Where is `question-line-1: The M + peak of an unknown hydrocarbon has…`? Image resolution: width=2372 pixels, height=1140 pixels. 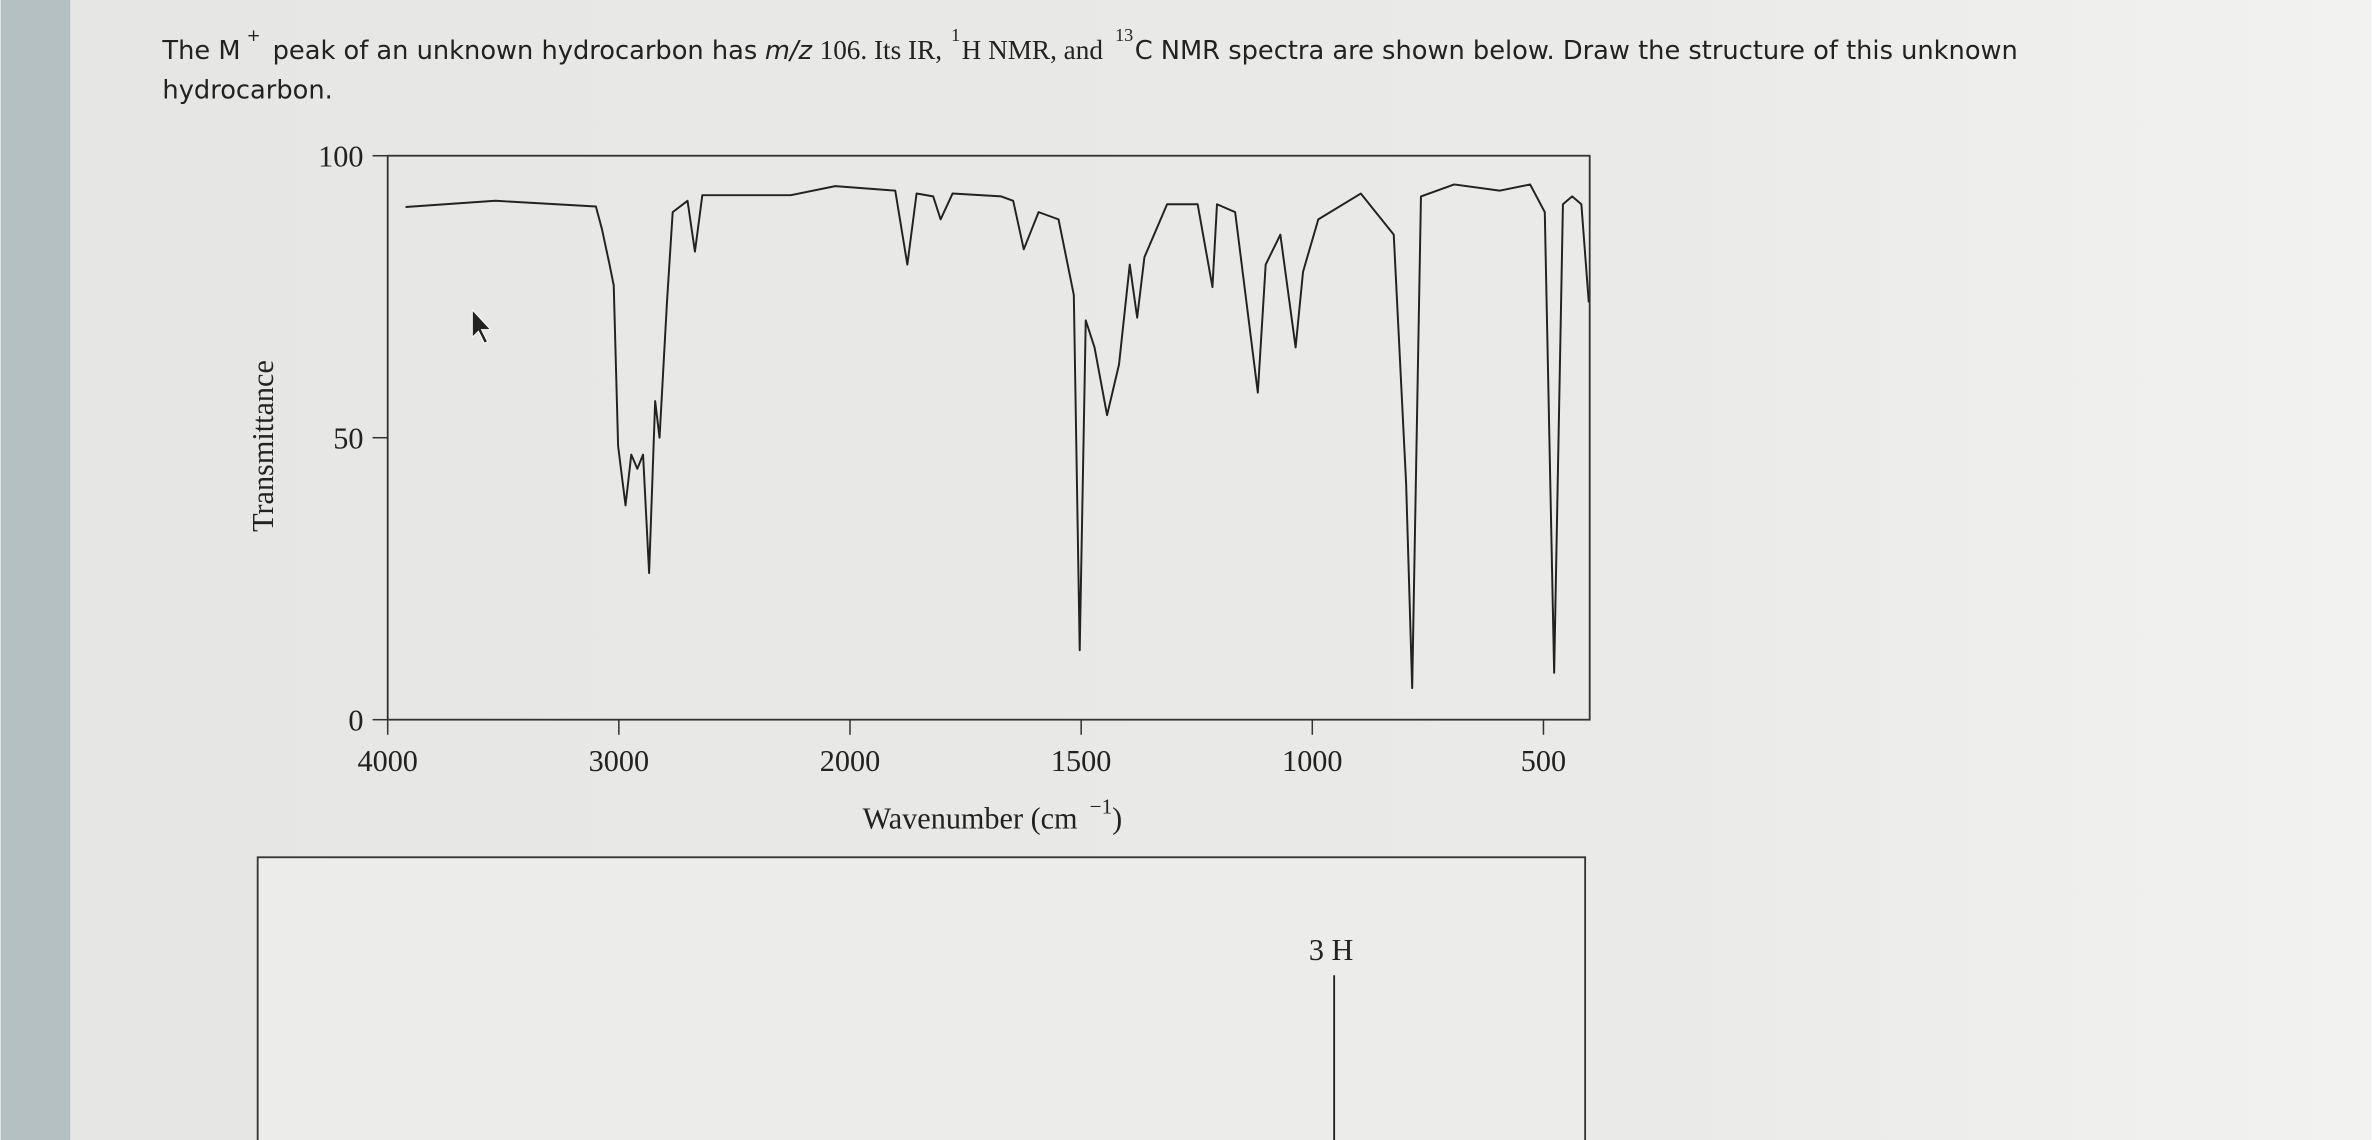 question-line-1: The M + peak of an unknown hydrocarbon has… is located at coordinates (1089, 45).